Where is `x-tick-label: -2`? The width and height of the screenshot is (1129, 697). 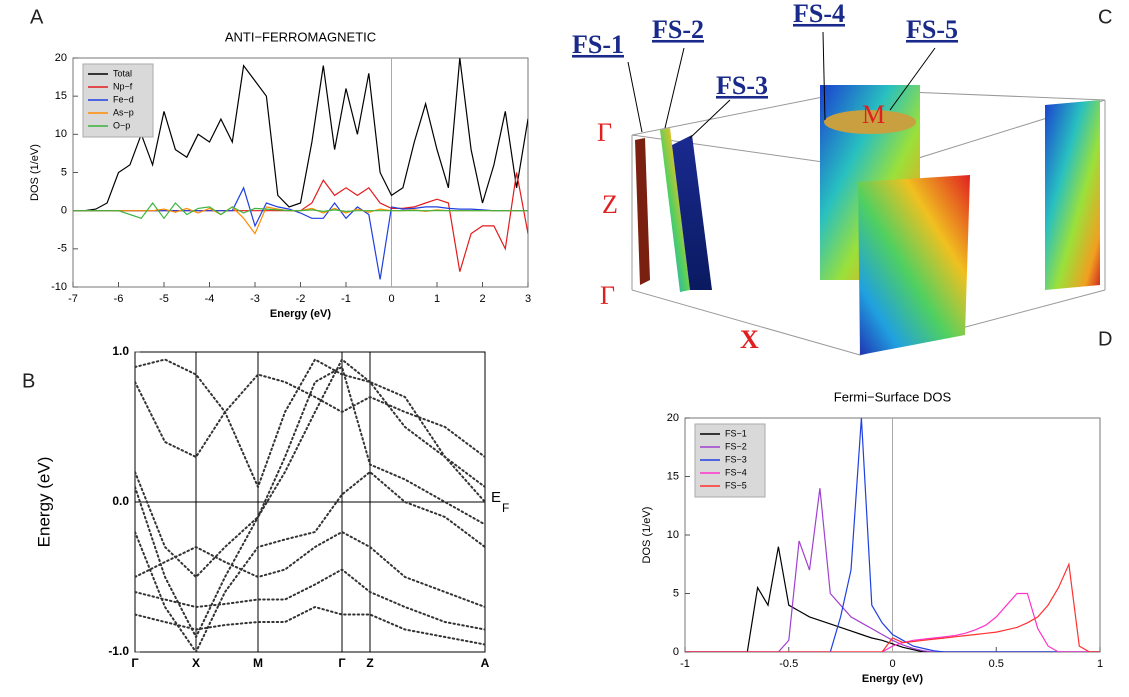 x-tick-label: -2 is located at coordinates (301, 299).